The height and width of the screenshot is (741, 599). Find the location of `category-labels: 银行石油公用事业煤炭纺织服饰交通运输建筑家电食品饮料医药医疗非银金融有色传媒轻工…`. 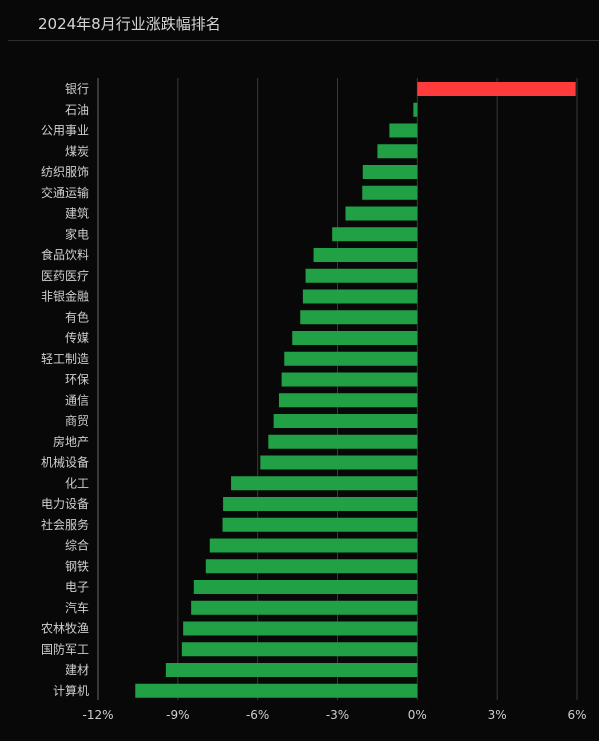

category-labels: 银行石油公用事业煤炭纺织服饰交通运输建筑家电食品饮料医药医疗非银金融有色传媒轻工… is located at coordinates (65, 390).